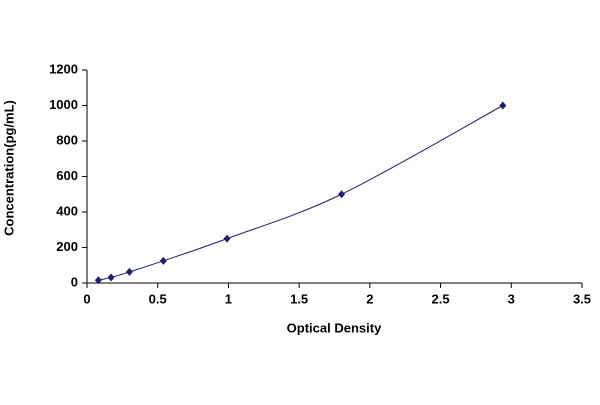  I want to click on y-tick-label: 0, so click(74, 281).